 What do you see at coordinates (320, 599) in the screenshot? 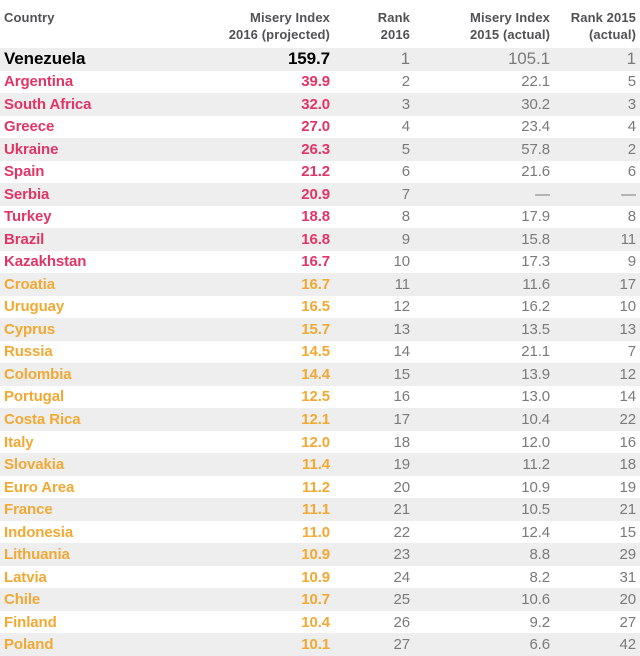
I see `table-row: Chile 10.7 25 10.6 20` at bounding box center [320, 599].